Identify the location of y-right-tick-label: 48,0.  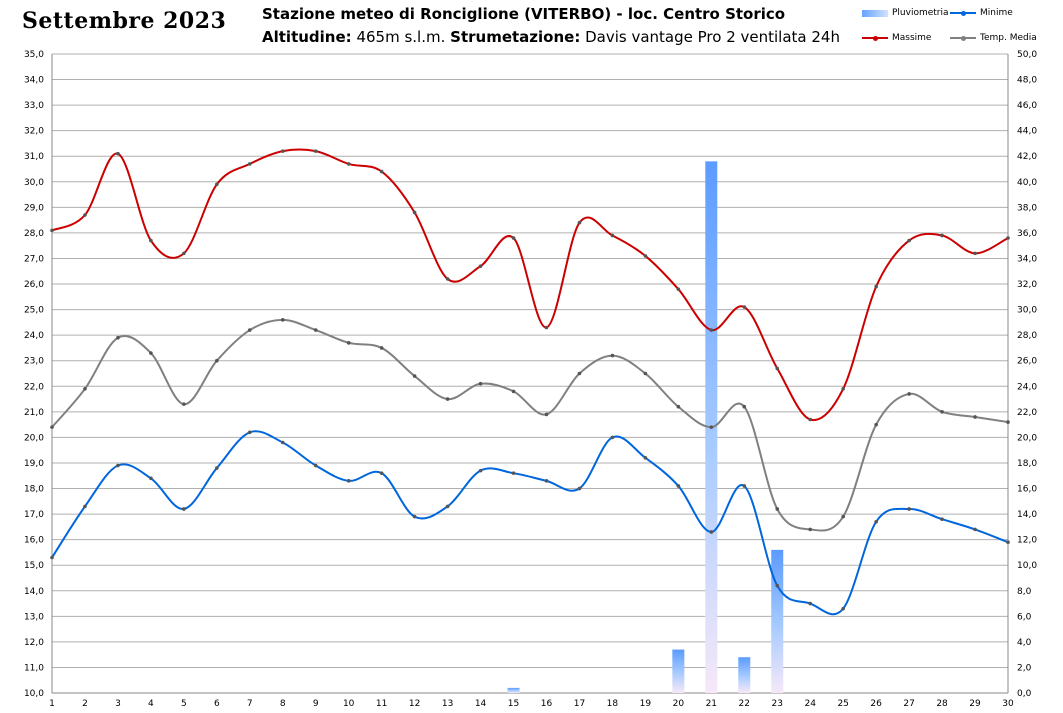
(1027, 81).